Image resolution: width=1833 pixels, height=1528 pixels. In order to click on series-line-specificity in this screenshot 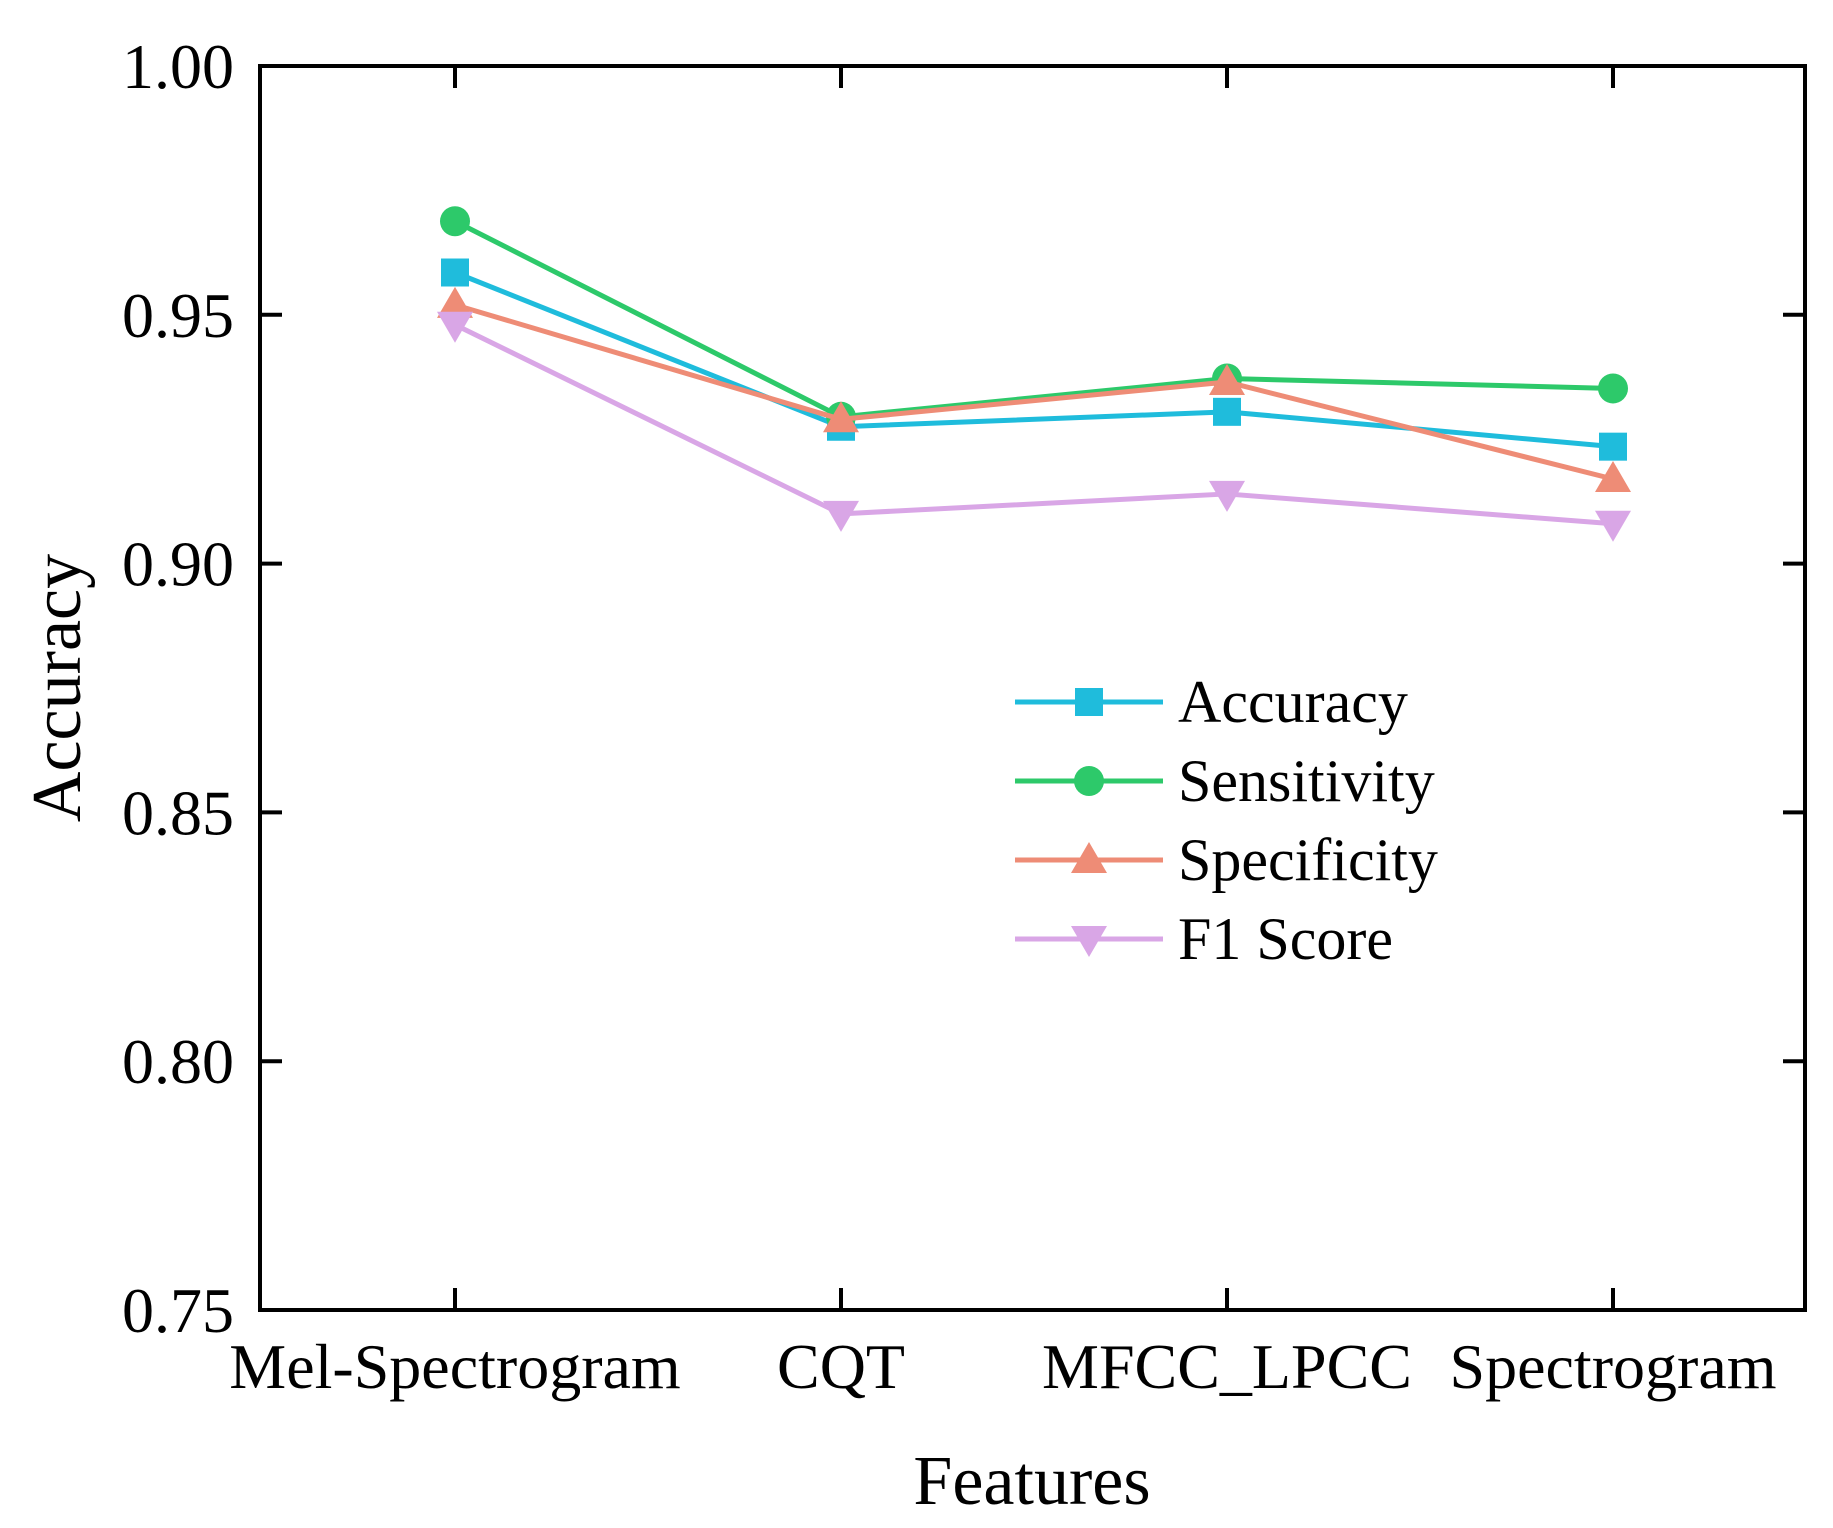, I will do `click(1034, 392)`.